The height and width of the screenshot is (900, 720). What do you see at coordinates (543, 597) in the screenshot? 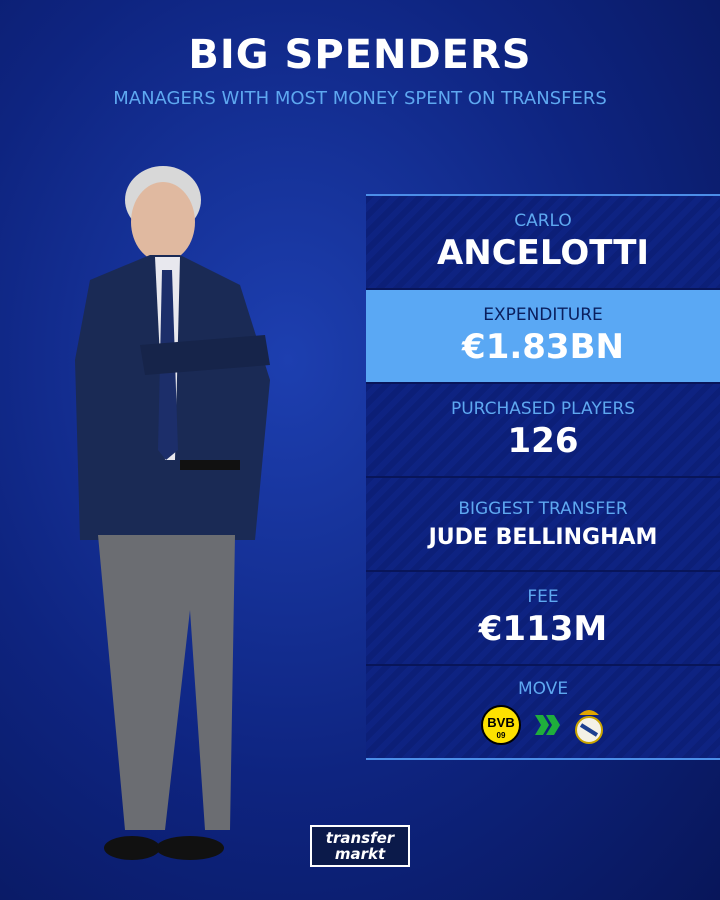
I see `fee-label: FEE` at bounding box center [543, 597].